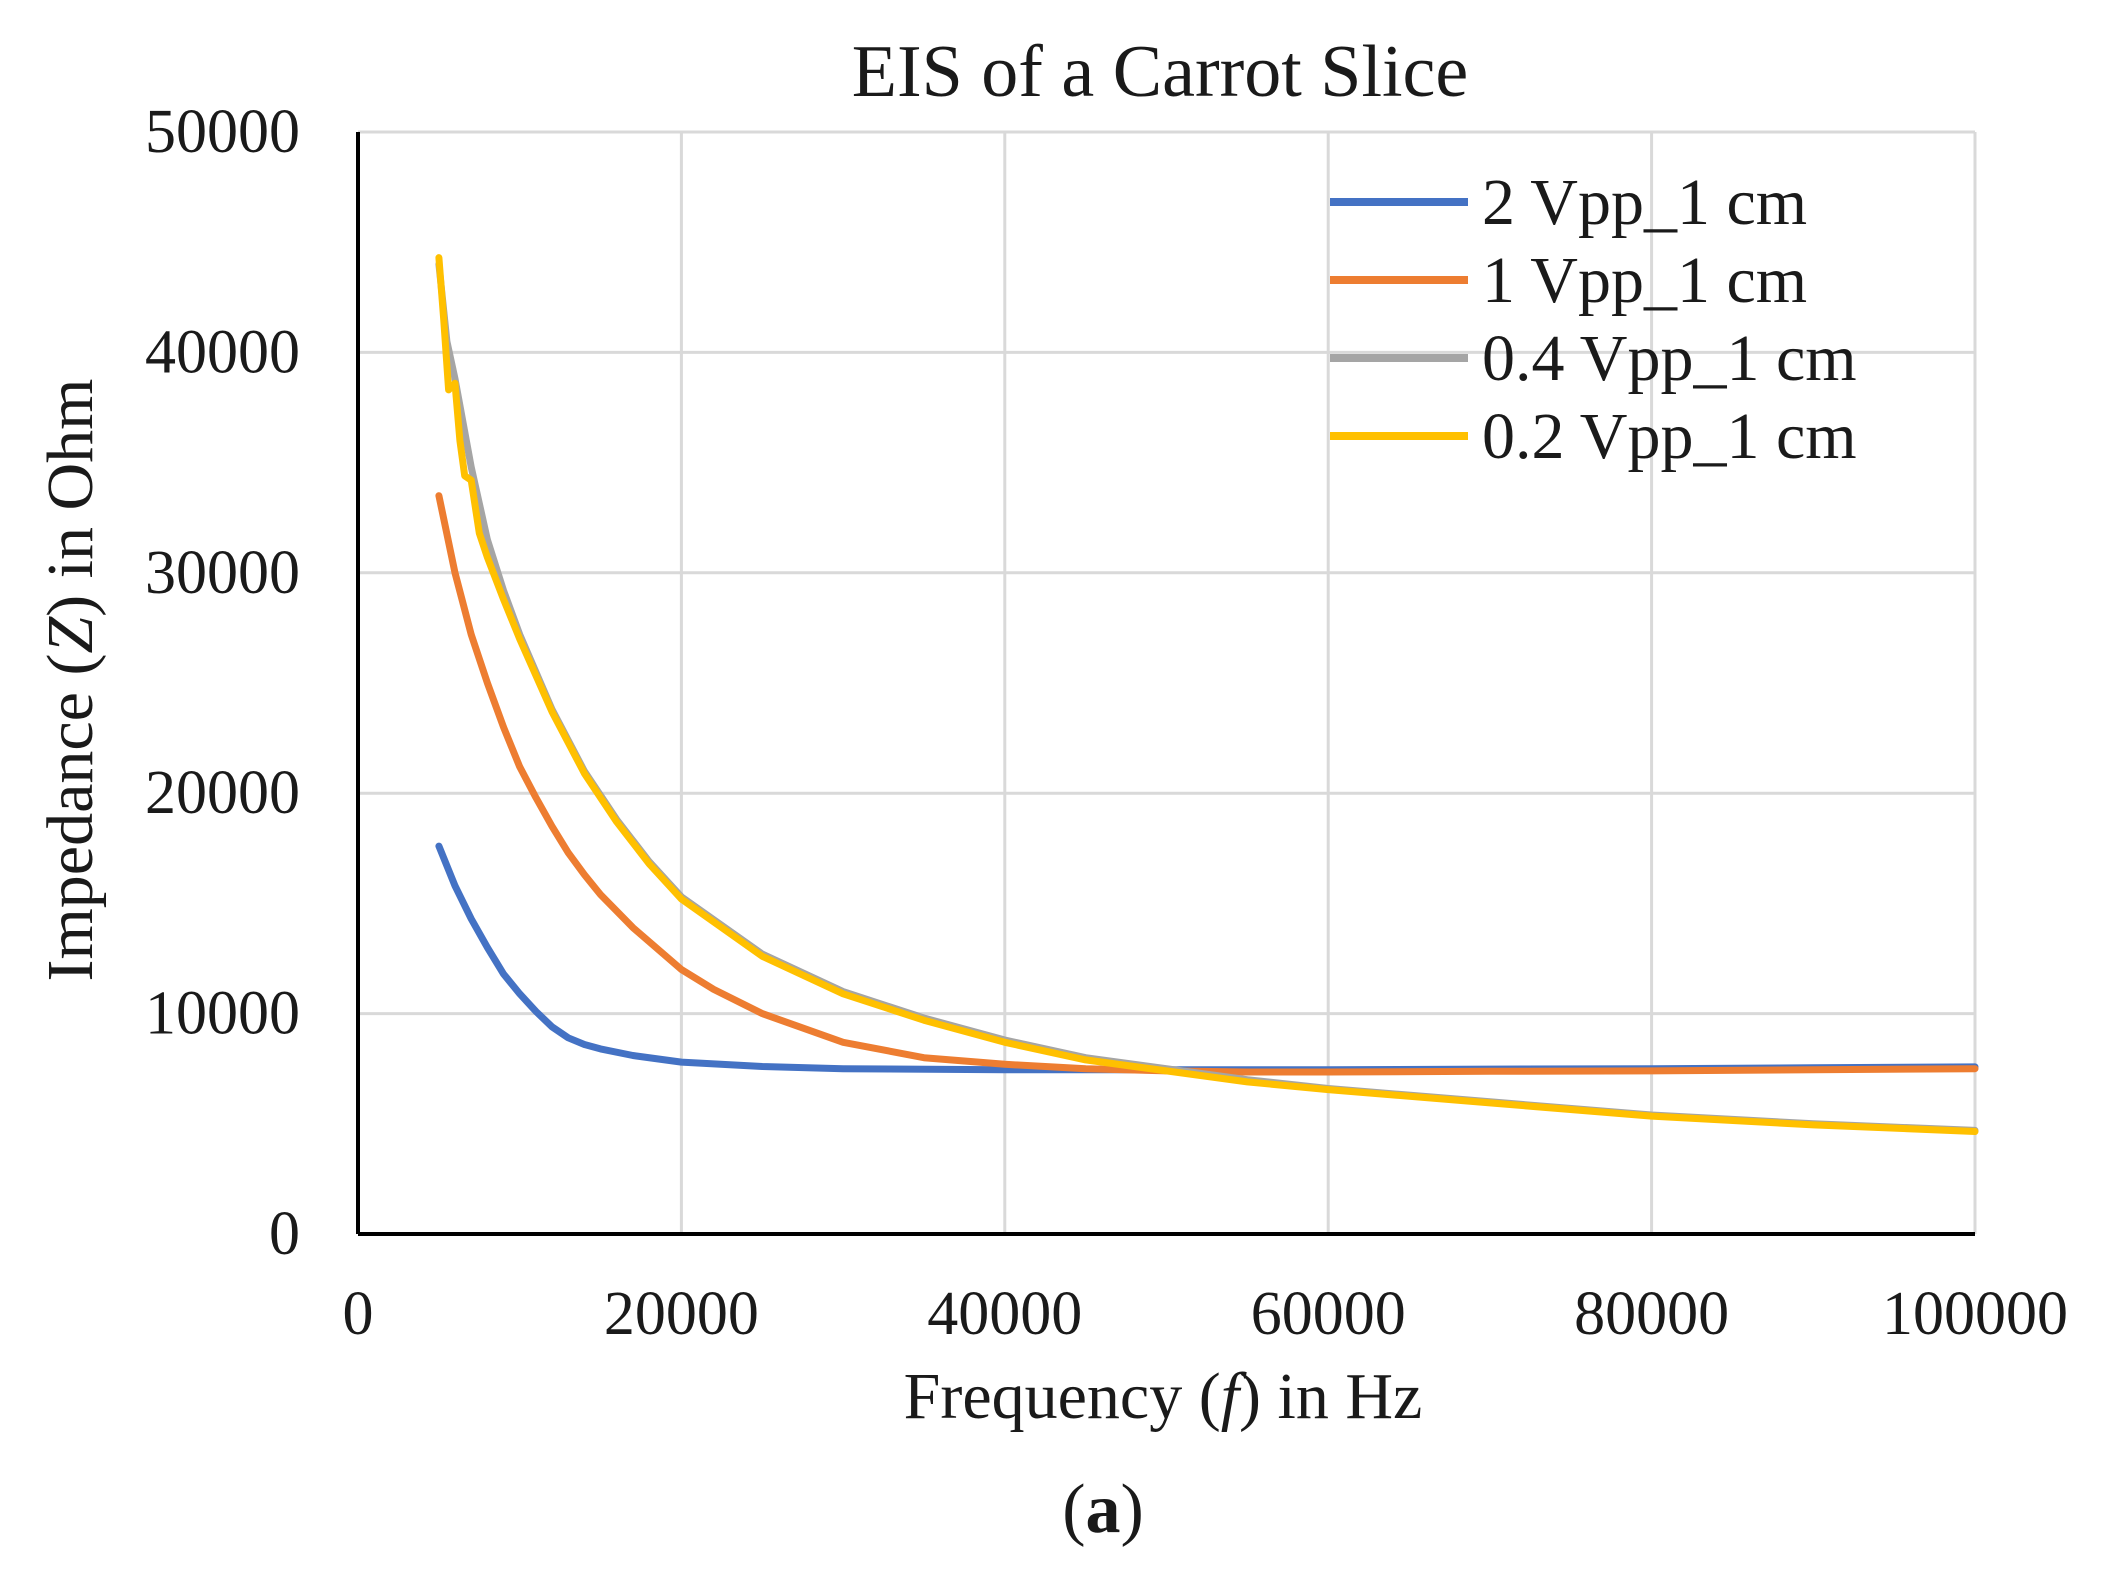 This screenshot has width=2106, height=1581. Describe the element at coordinates (1669, 436) in the screenshot. I see `legend-label: 0.2 Vpp_1 cm` at that location.